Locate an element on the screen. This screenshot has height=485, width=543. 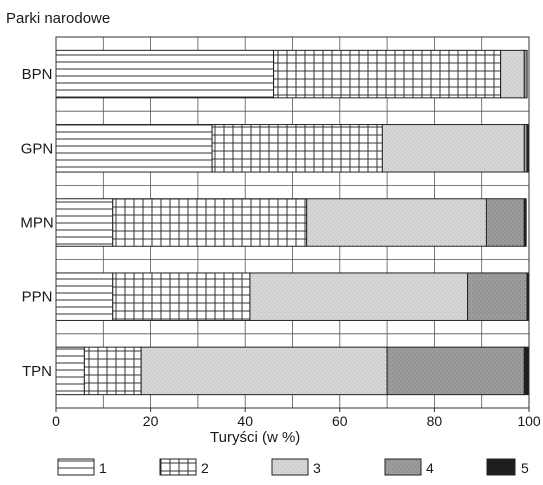
x-tick-label: 100 is located at coordinates (529, 421).